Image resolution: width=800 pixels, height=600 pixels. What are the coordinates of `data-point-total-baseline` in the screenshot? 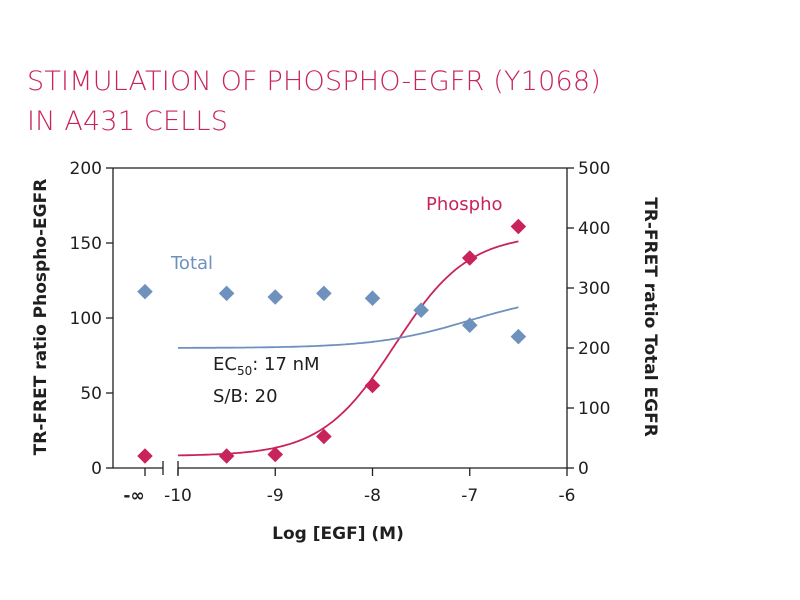 It's located at (145, 291).